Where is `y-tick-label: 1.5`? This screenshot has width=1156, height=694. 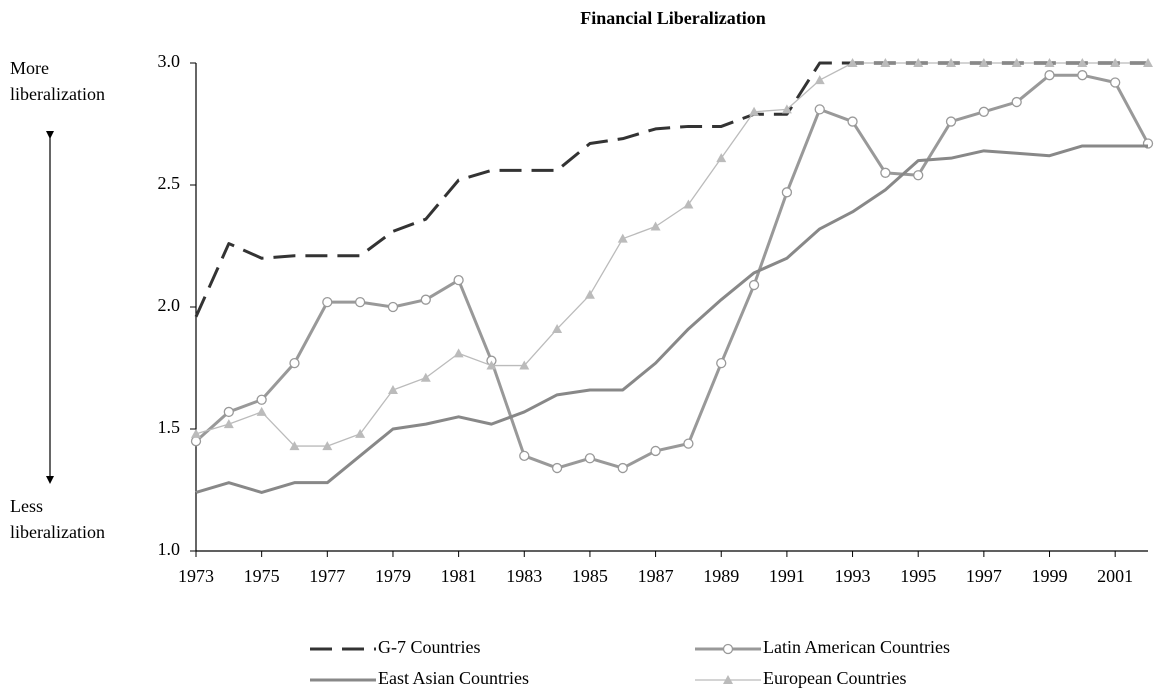
y-tick-label: 1.5 is located at coordinates (169, 427).